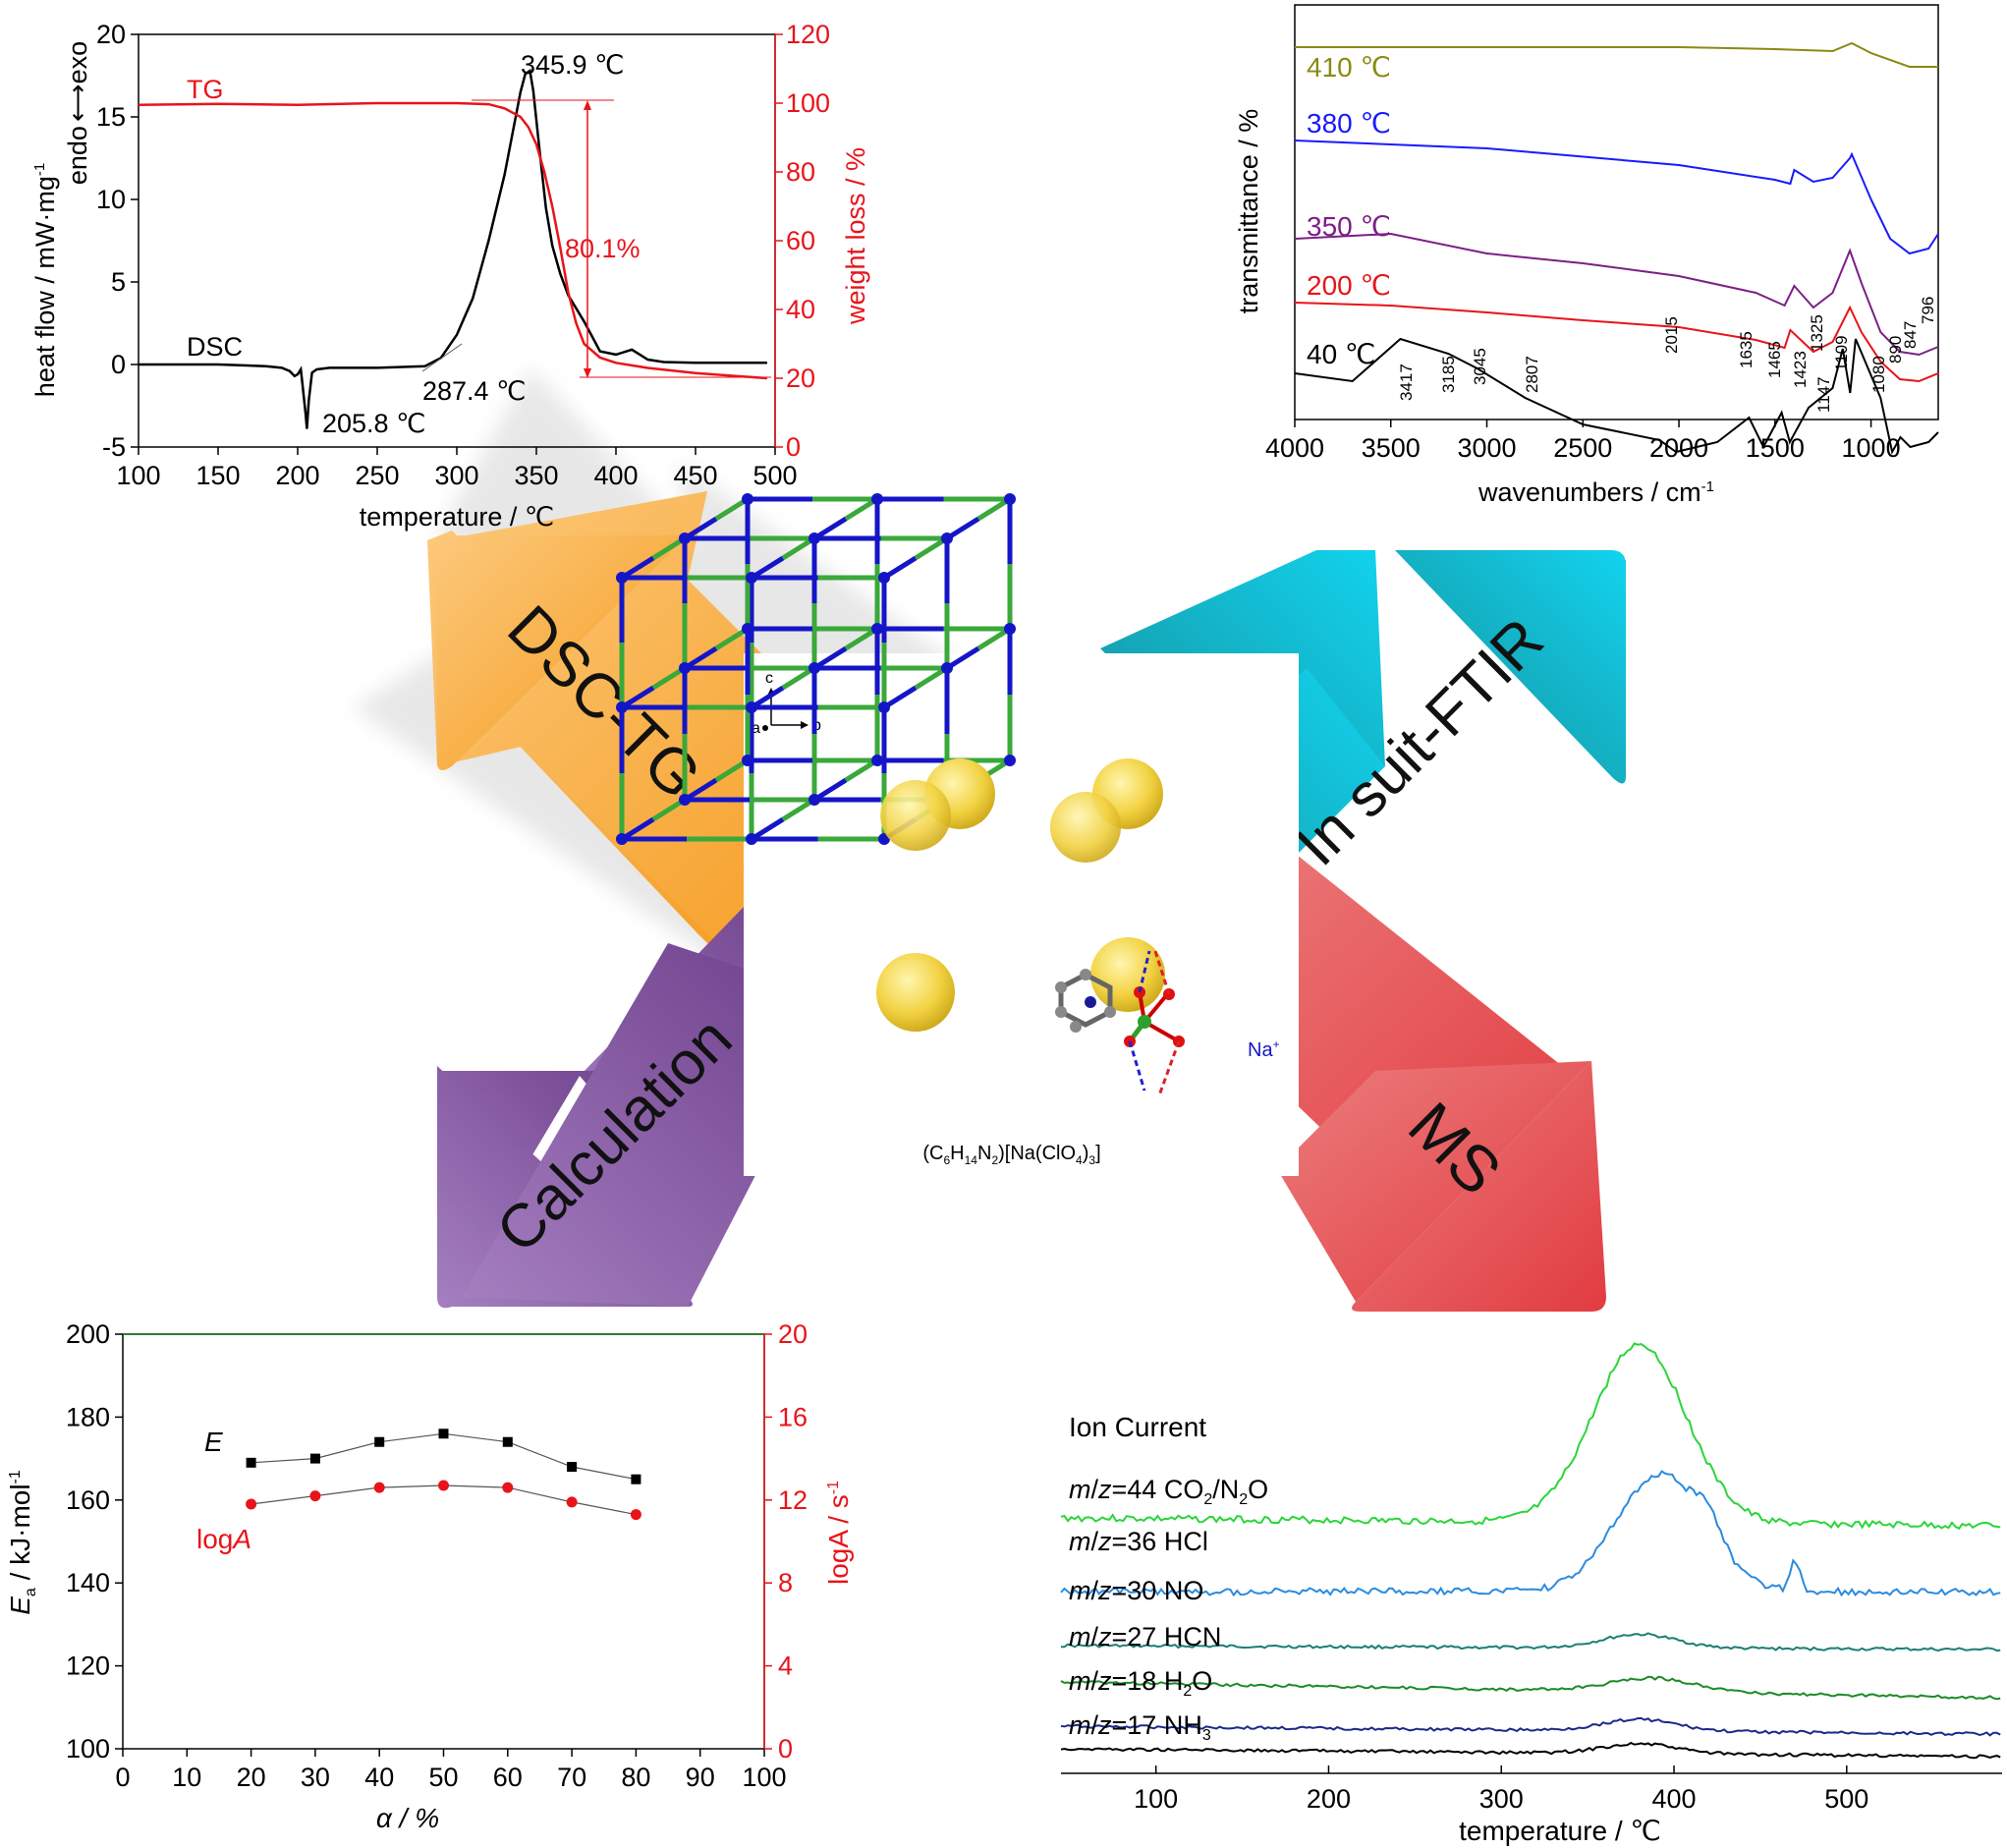 The width and height of the screenshot is (2007, 1848). Describe the element at coordinates (1582, 448) in the screenshot. I see `ftir-x-tick-label: 2500` at that location.